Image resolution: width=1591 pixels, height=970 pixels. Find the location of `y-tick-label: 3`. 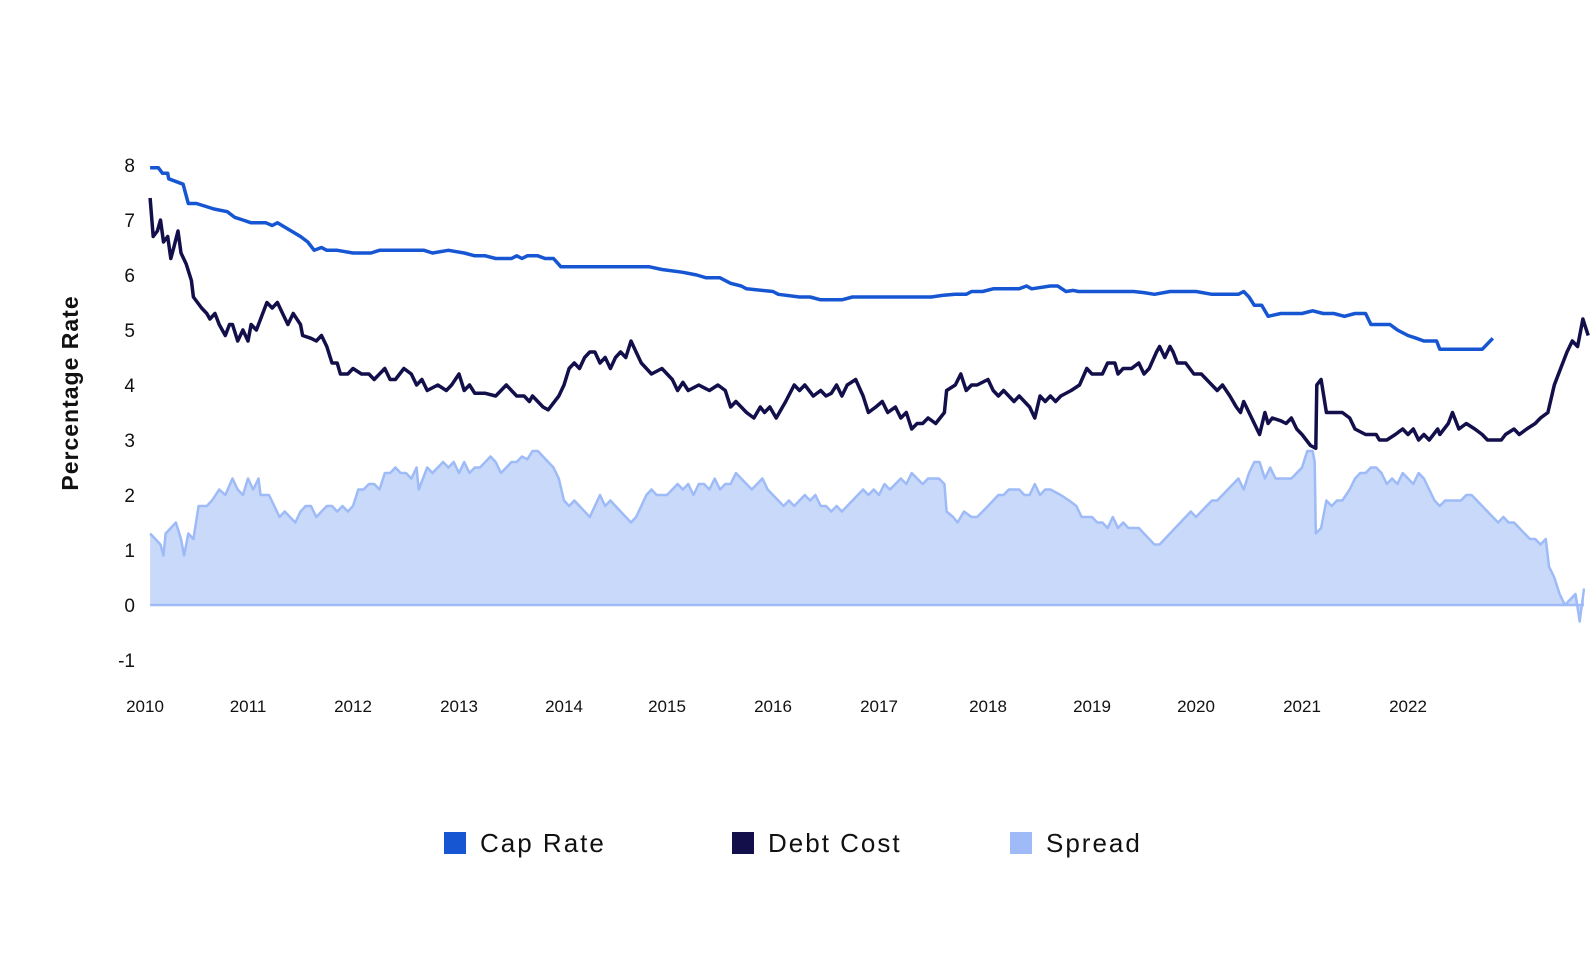

y-tick-label: 3 is located at coordinates (129, 441).